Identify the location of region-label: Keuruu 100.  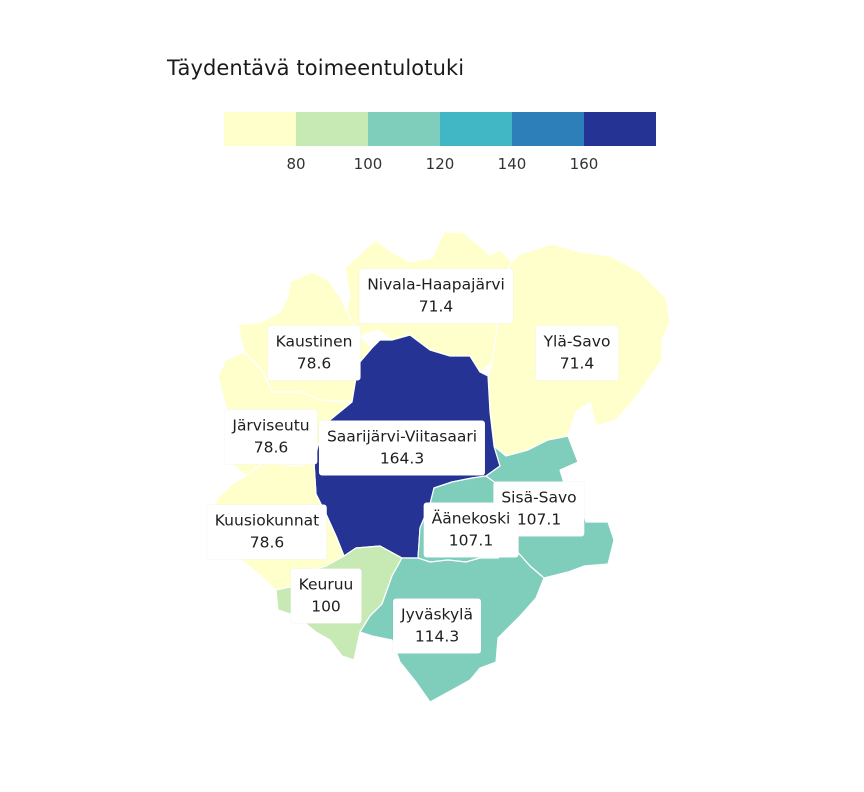
(326, 596).